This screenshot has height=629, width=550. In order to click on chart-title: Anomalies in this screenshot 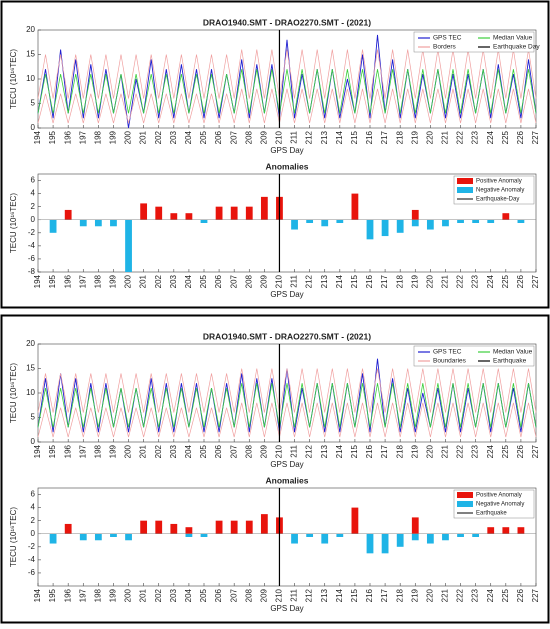, I will do `click(287, 480)`.